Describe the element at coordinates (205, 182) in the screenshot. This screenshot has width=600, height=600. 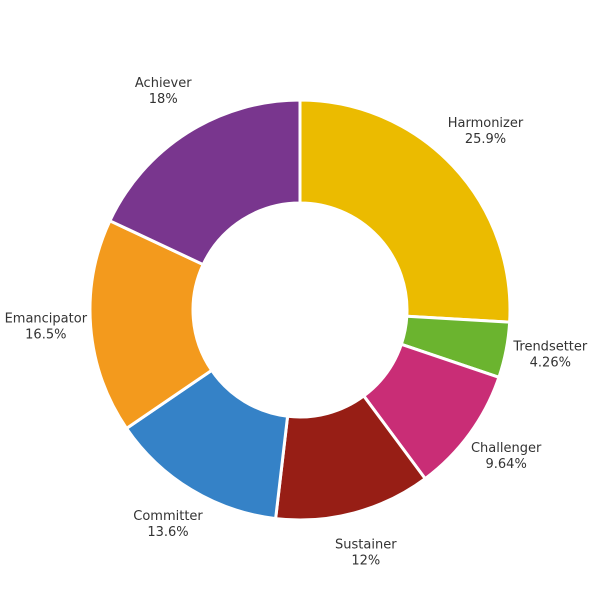
I see `slice-achiever` at that location.